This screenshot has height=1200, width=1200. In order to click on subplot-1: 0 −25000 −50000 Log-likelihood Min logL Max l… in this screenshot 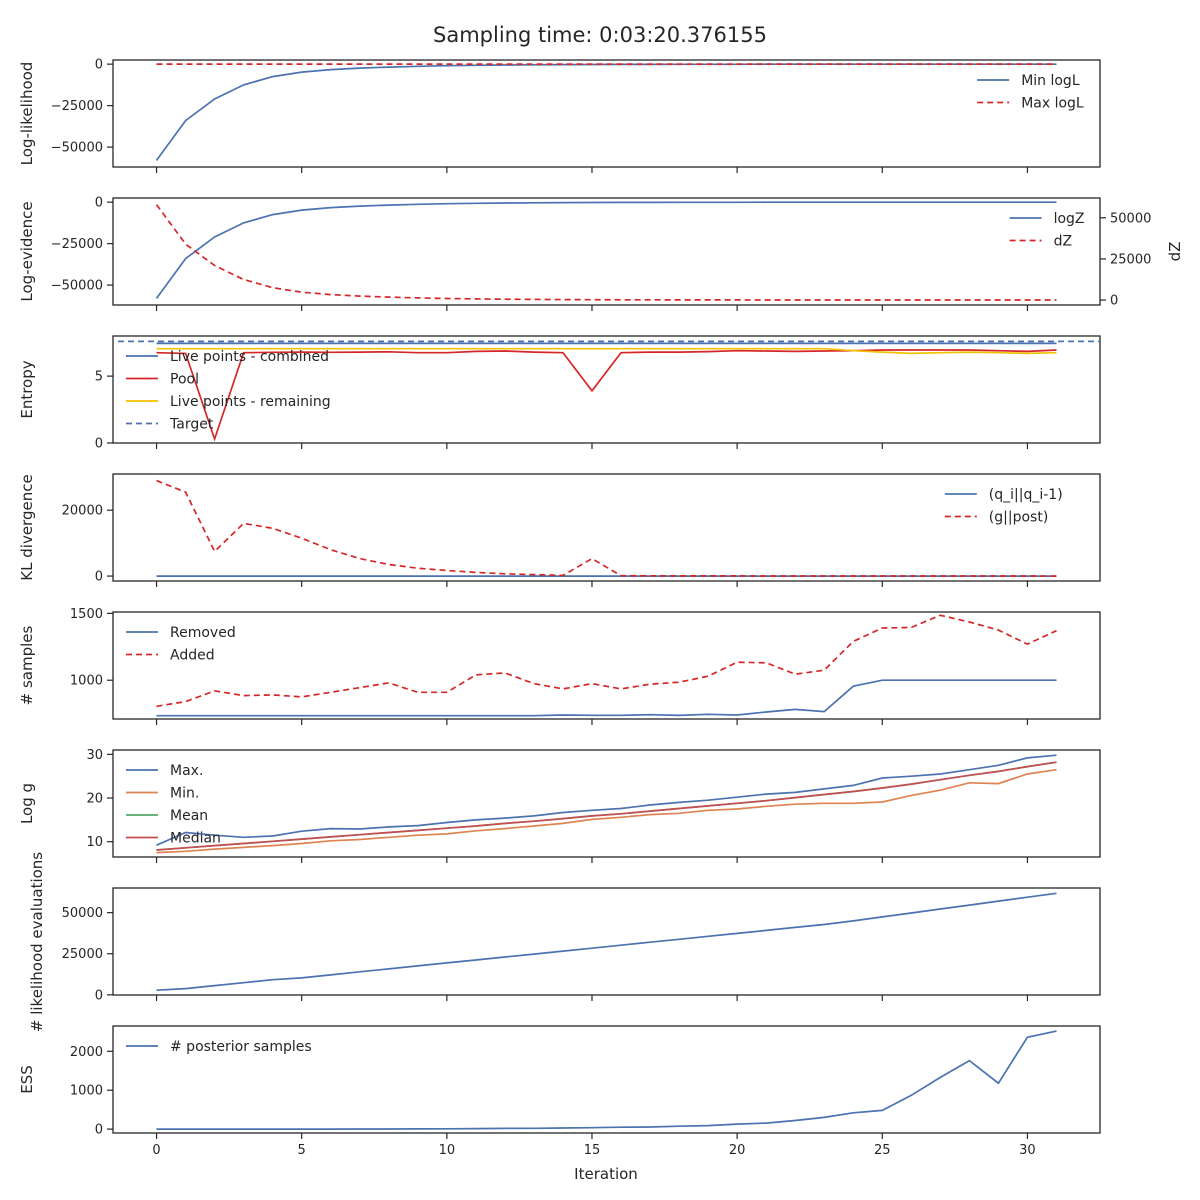, I will do `click(559, 115)`.